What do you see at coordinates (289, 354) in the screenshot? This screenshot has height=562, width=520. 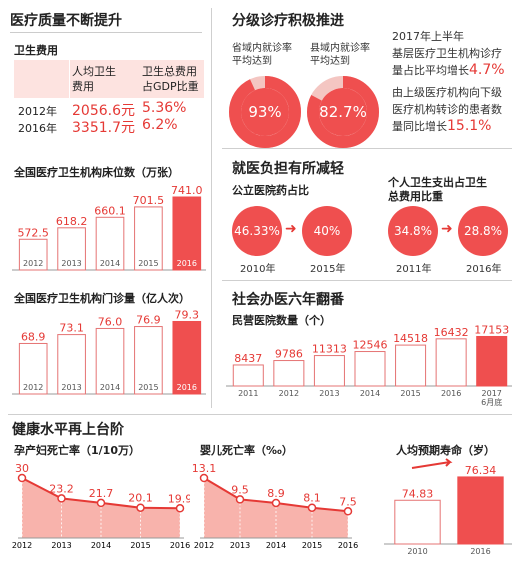 I see `bar-value-label: 9786` at bounding box center [289, 354].